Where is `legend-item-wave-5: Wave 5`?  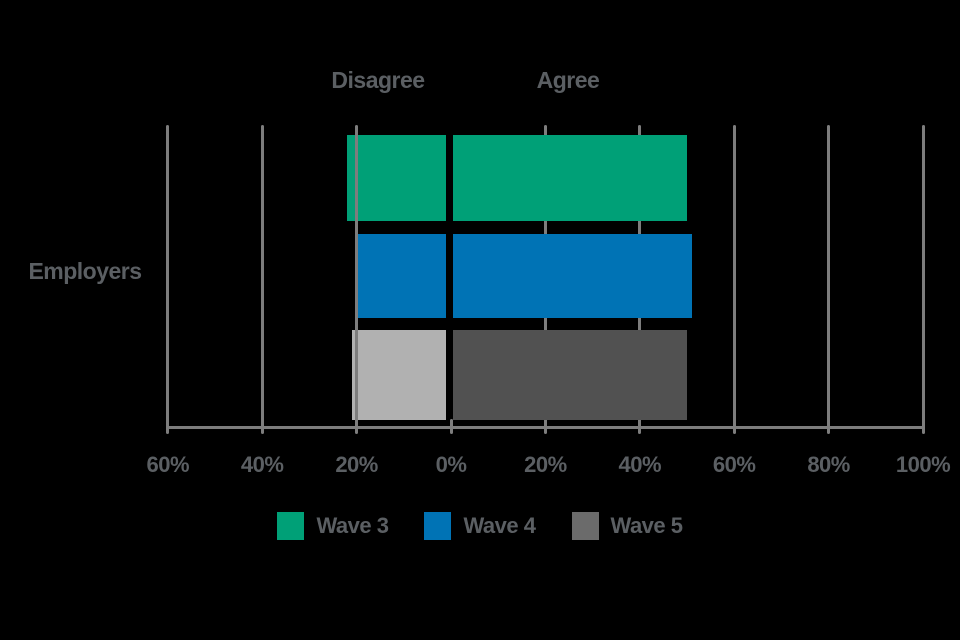
legend-item-wave-5: Wave 5 is located at coordinates (627, 526).